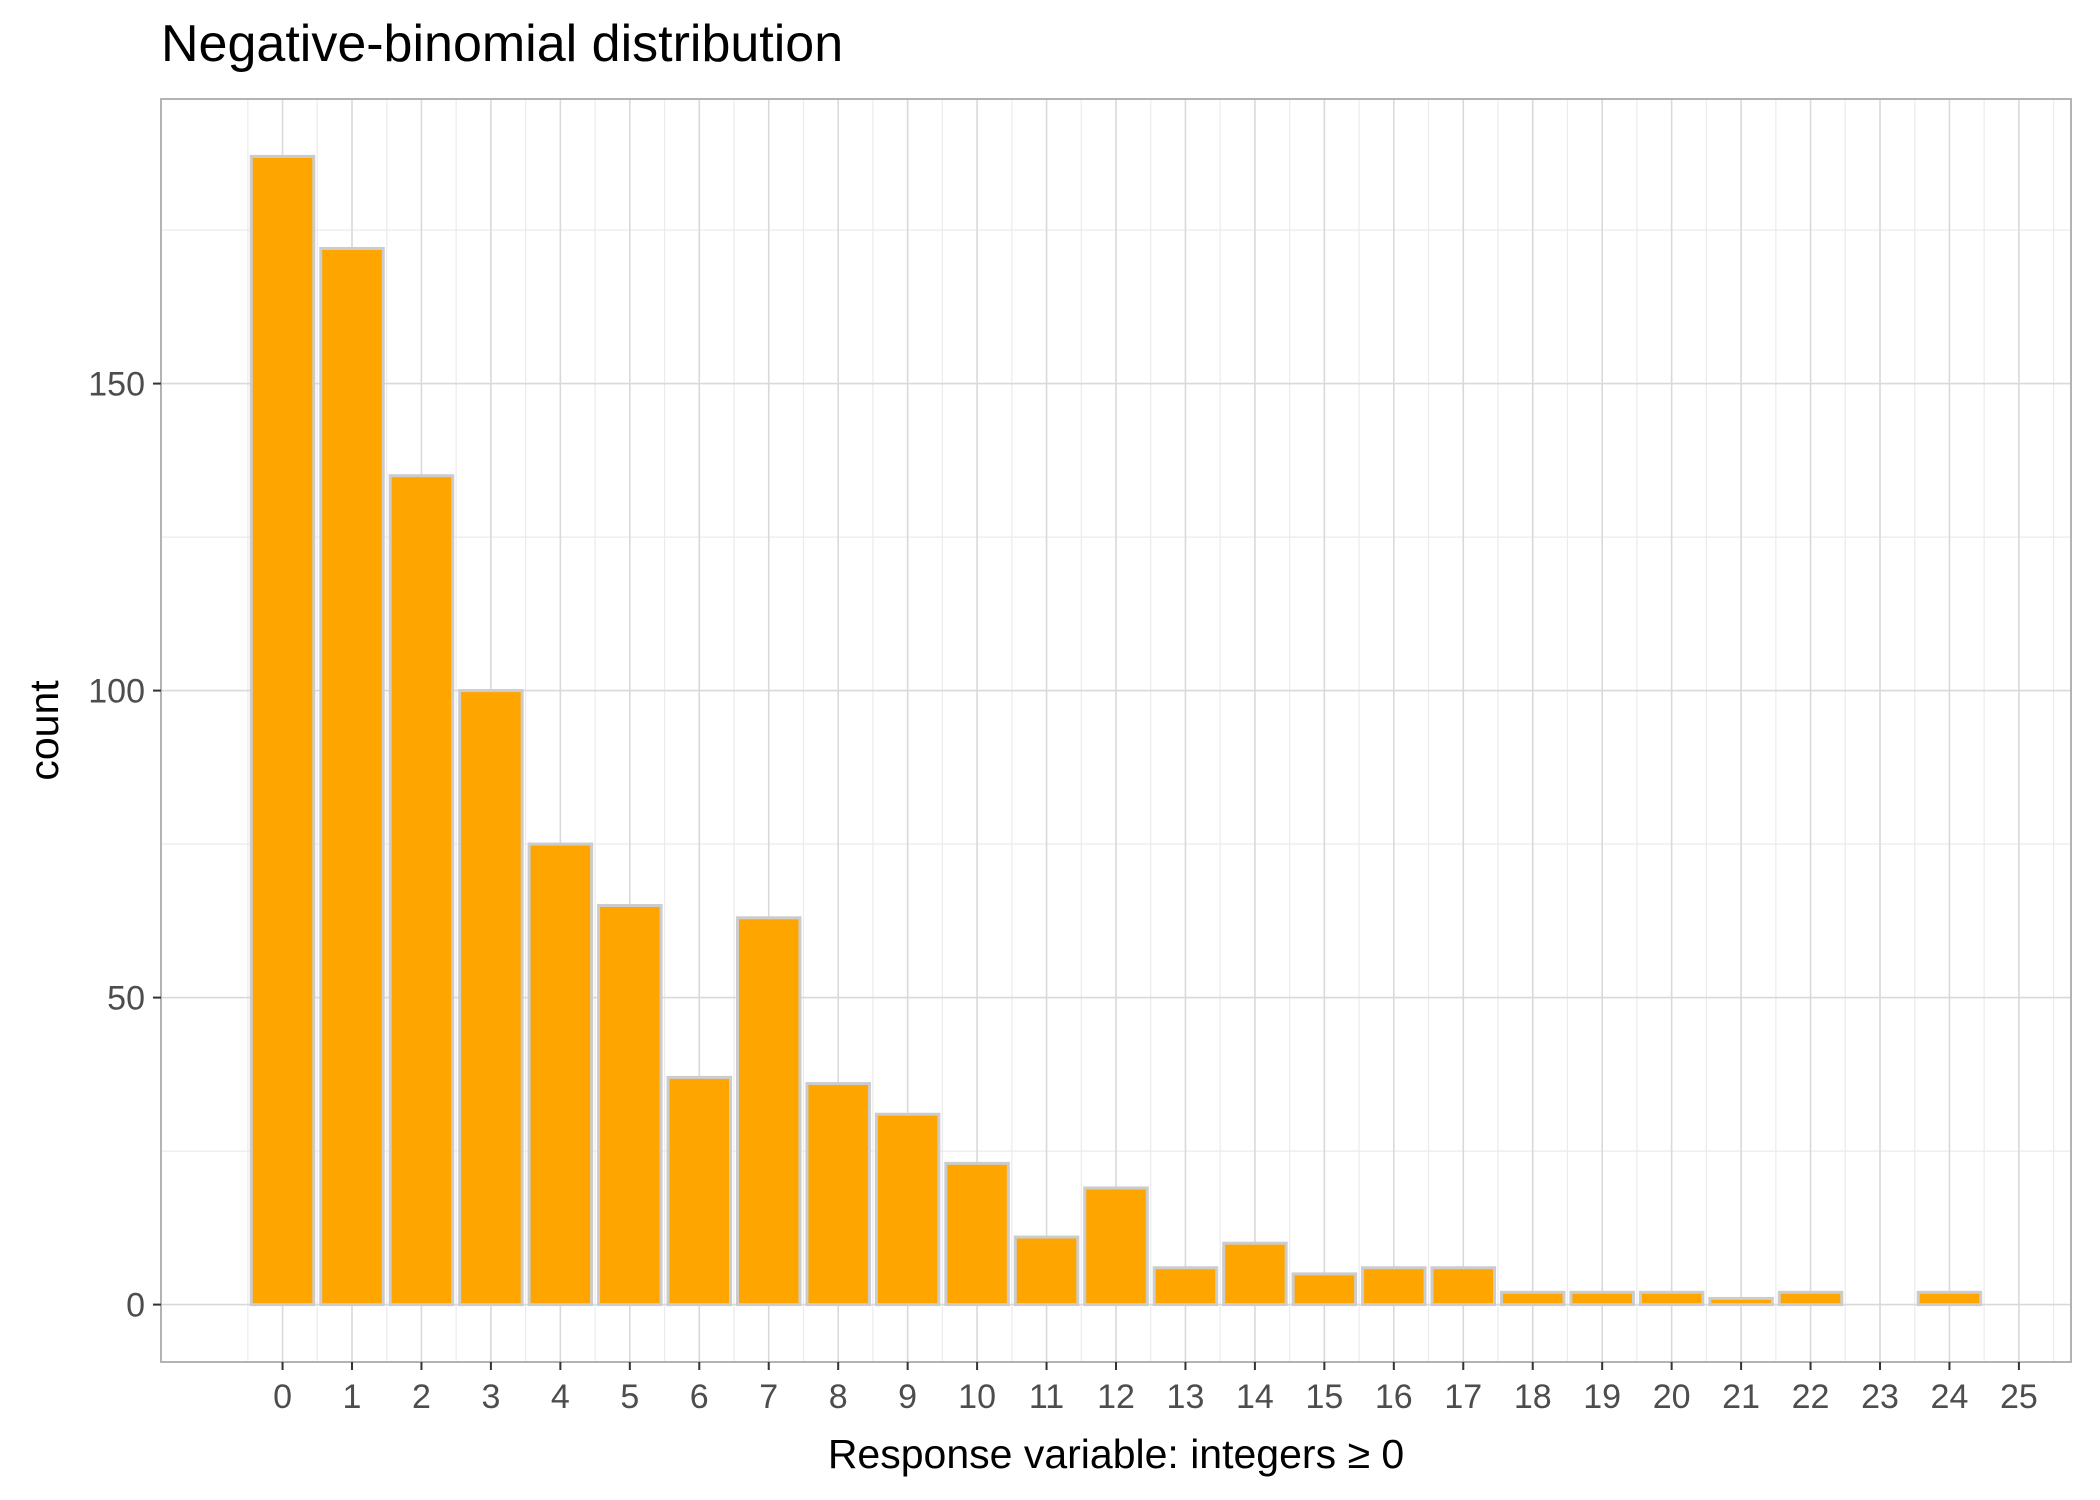 The height and width of the screenshot is (1500, 2100). I want to click on x-tick-label: 11, so click(1046, 1397).